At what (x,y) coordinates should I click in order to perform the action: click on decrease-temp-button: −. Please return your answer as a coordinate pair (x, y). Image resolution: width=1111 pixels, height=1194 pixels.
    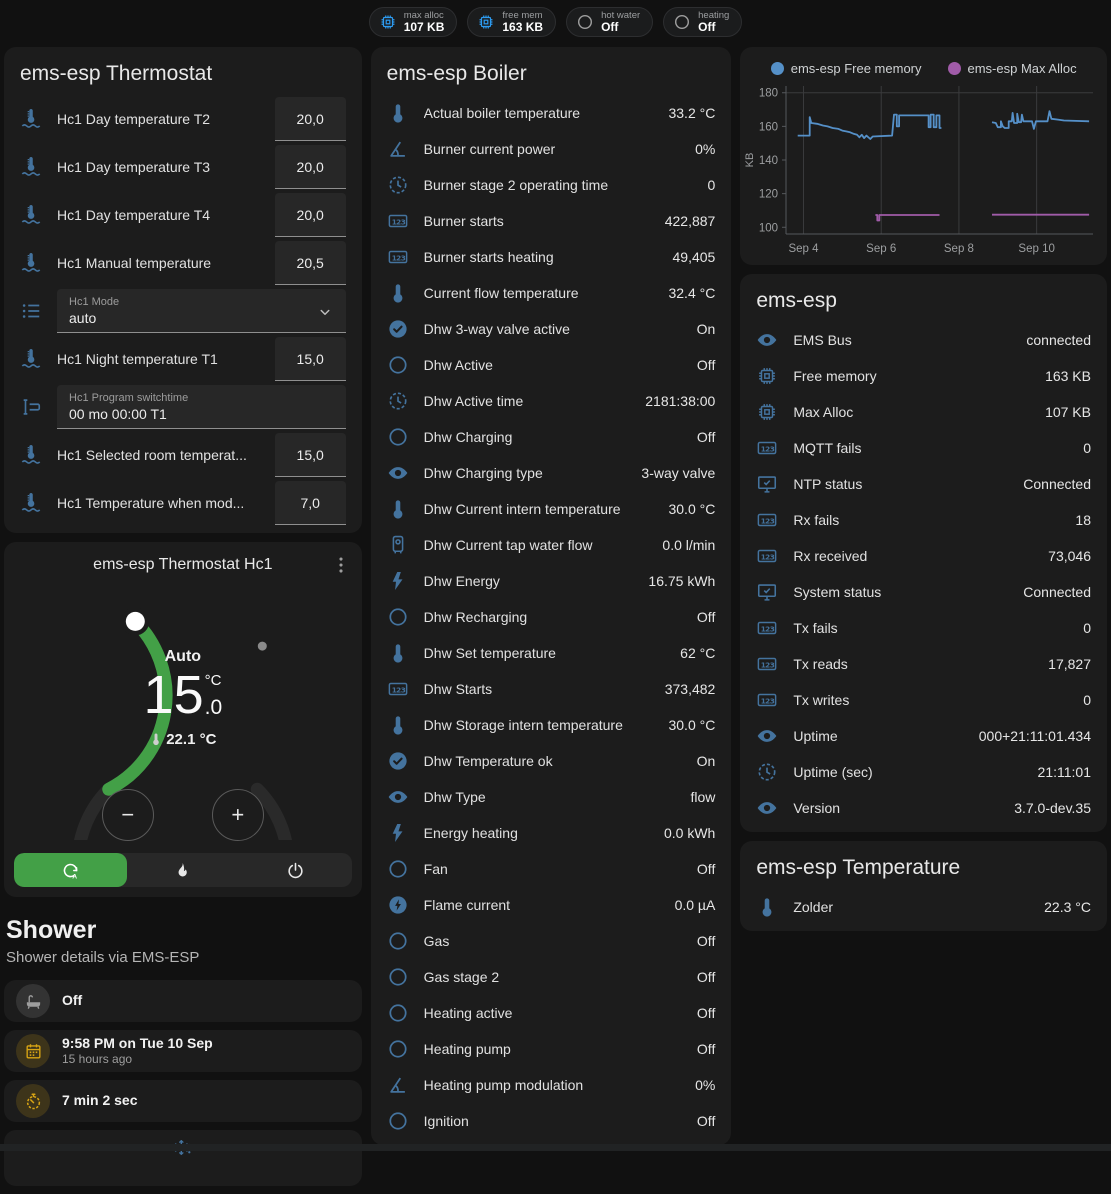
    Looking at the image, I should click on (127, 815).